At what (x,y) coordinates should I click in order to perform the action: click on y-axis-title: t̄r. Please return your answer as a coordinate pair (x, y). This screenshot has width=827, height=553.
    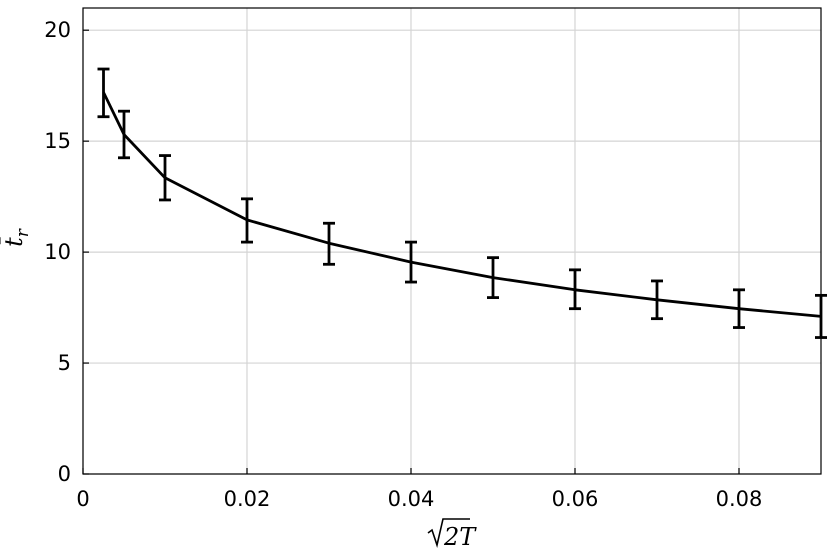
    Looking at the image, I should click on (16, 237).